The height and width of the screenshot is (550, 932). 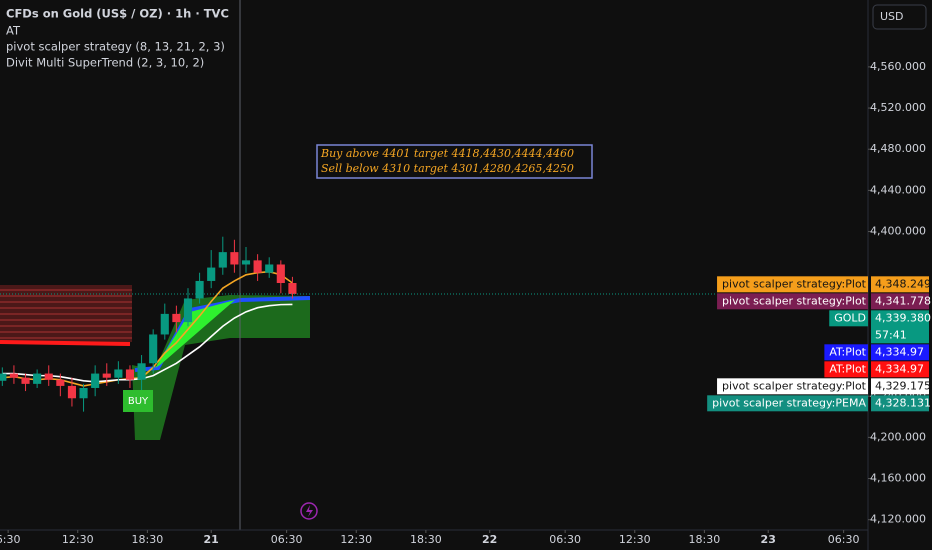 I want to click on price-label: 4,329.175 pivot scalper strategy:Plot, so click(x=824, y=386).